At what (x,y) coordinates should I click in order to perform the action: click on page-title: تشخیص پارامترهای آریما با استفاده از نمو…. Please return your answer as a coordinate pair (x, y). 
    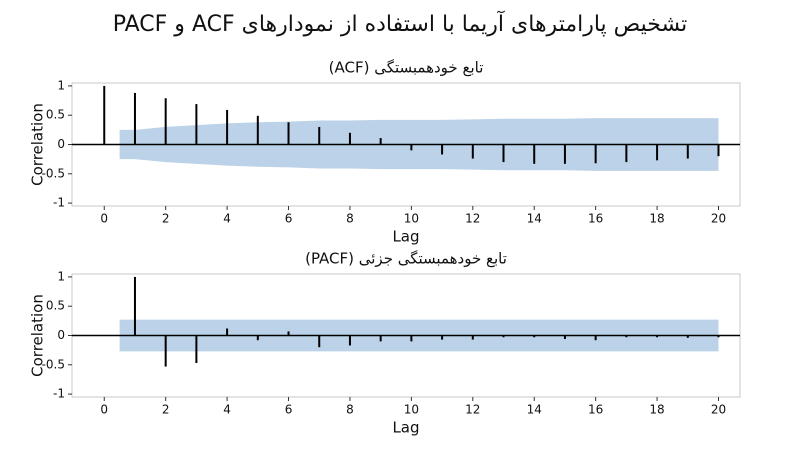
    Looking at the image, I should click on (400, 23).